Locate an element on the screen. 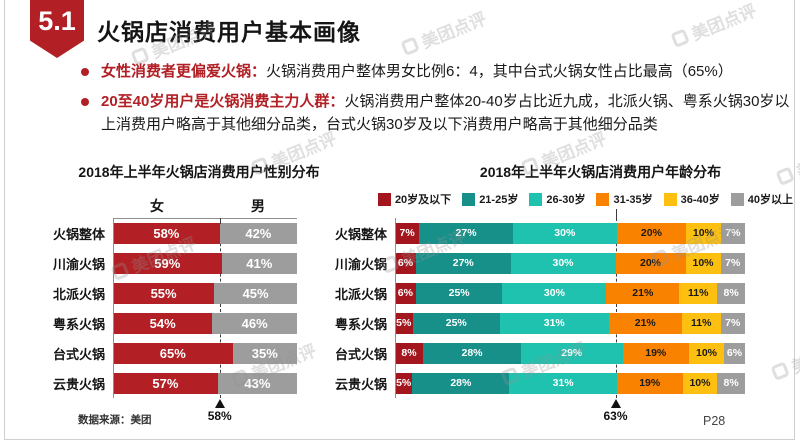 The height and width of the screenshot is (448, 800). bar-segment: 58% is located at coordinates (166, 233).